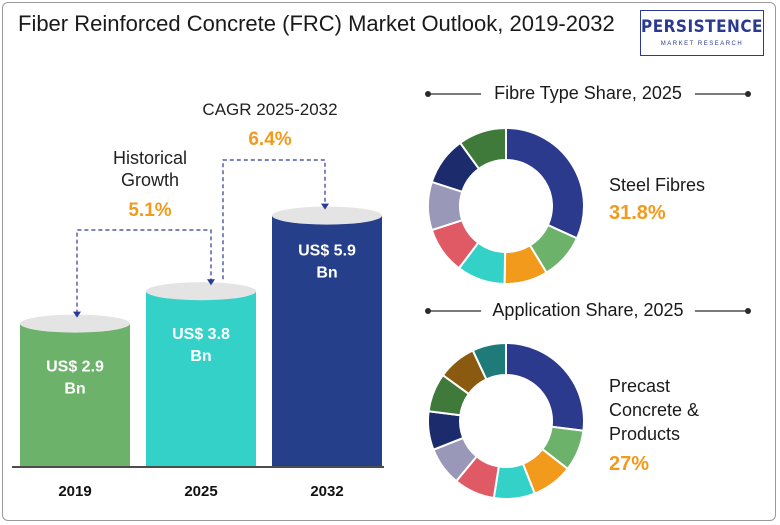 The image size is (780, 525). I want to click on donut-title: Fibre Type Share, 2025, so click(588, 93).